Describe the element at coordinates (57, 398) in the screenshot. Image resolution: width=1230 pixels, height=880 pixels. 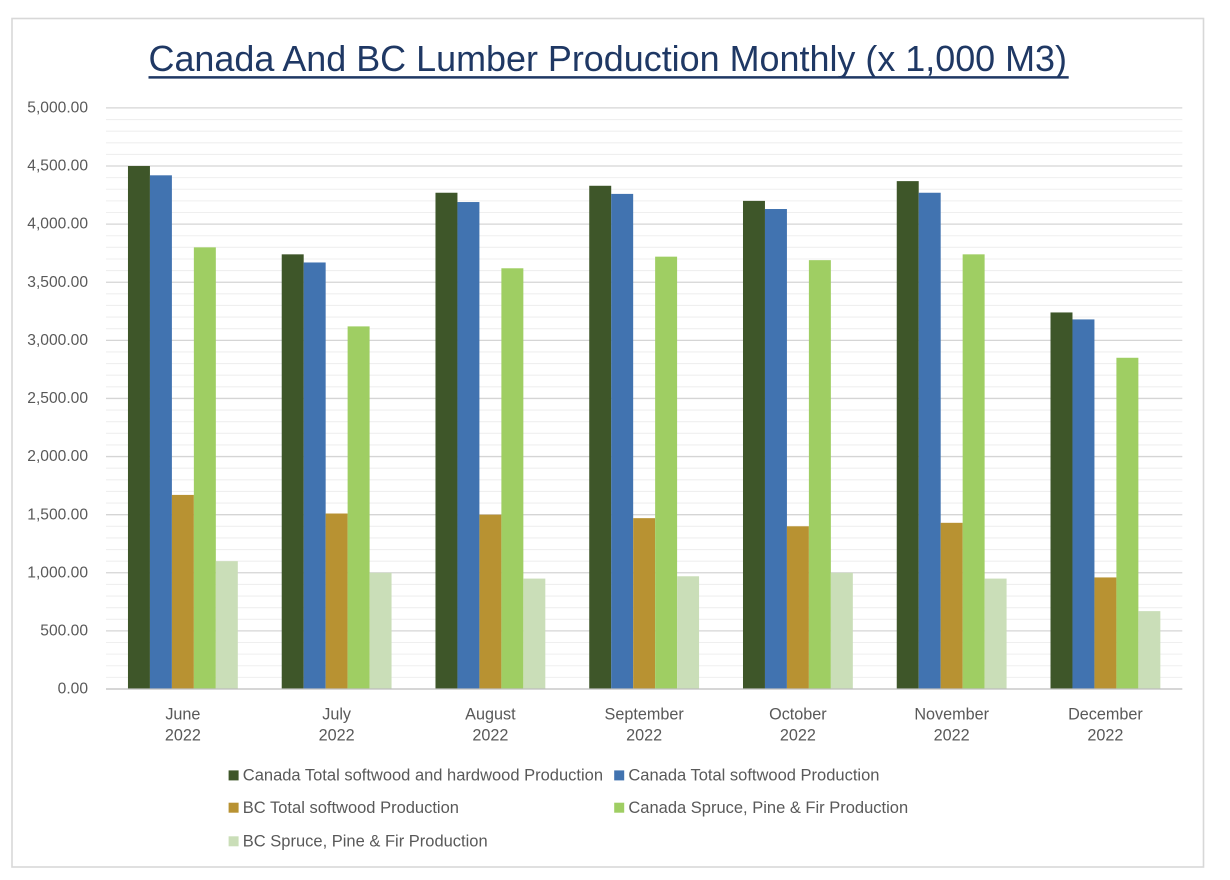
I see `svg-text: 2,500.00` at that location.